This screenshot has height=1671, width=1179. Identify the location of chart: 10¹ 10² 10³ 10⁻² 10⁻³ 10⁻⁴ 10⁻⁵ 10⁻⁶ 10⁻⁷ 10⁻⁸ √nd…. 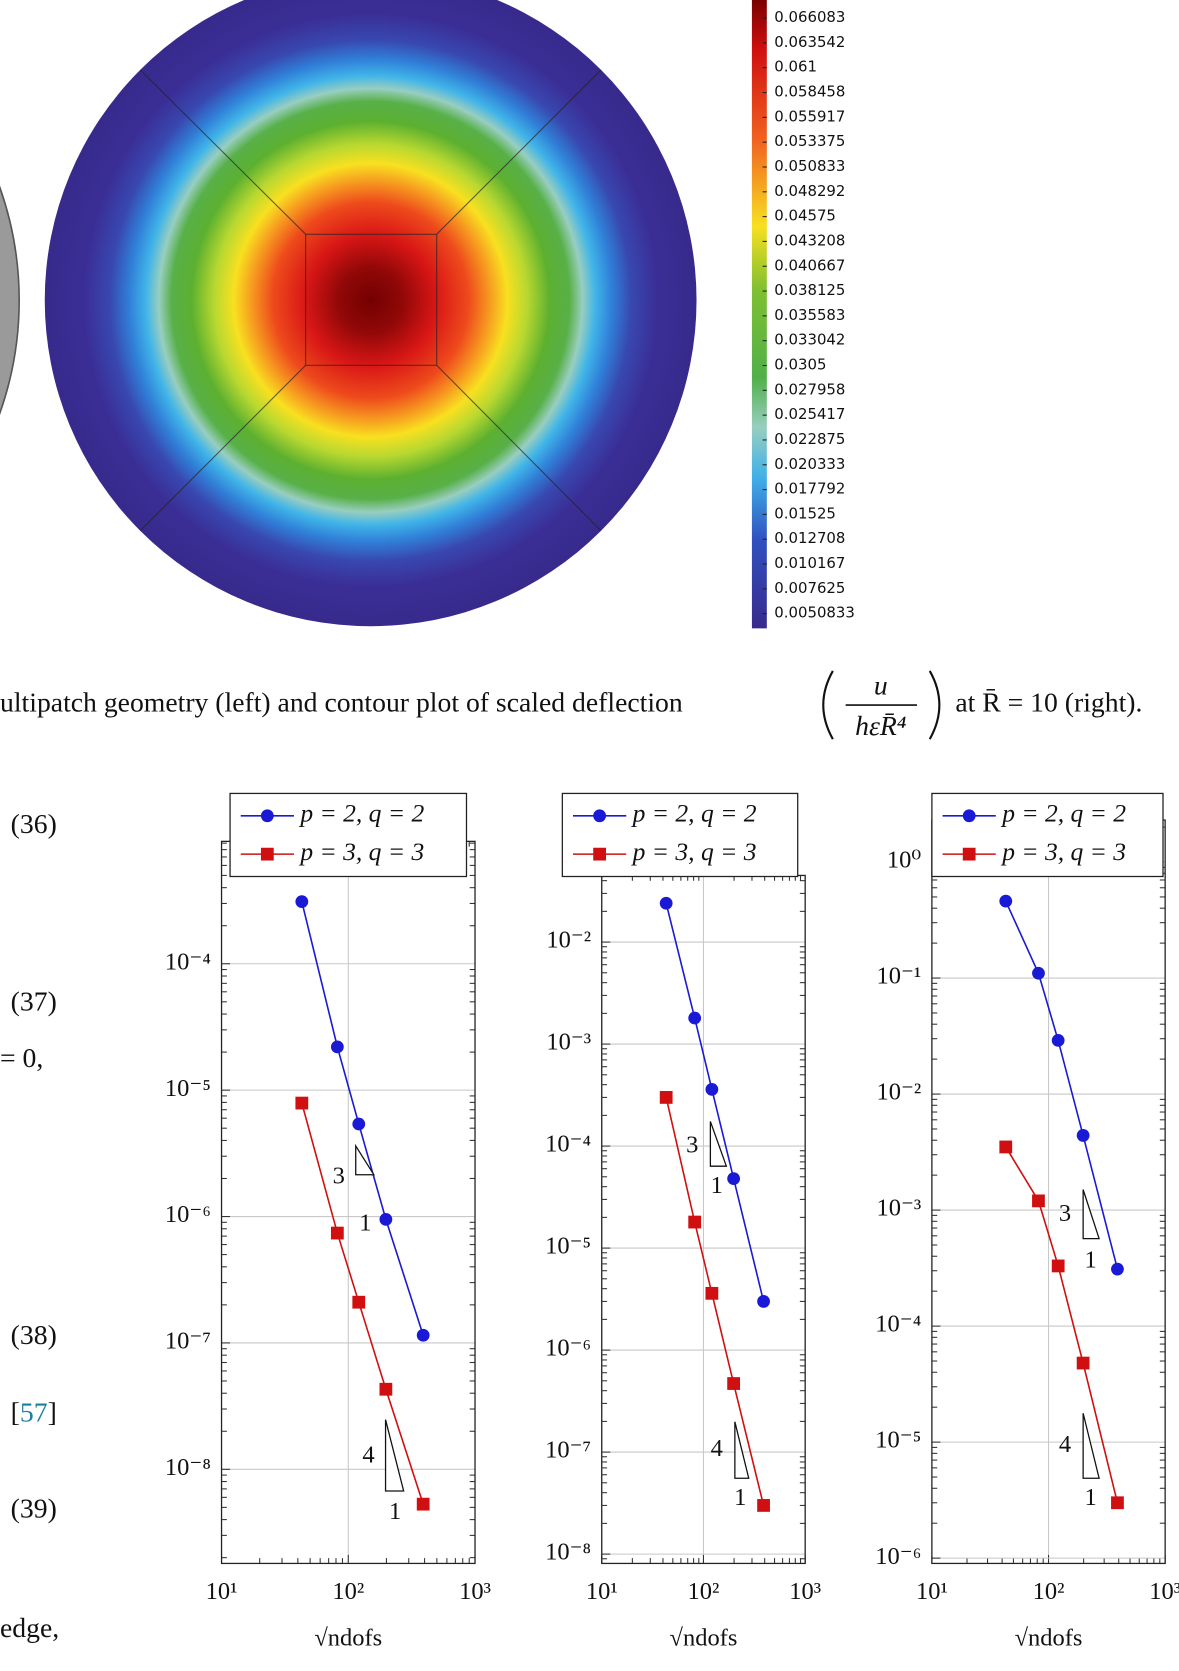
(683, 1222).